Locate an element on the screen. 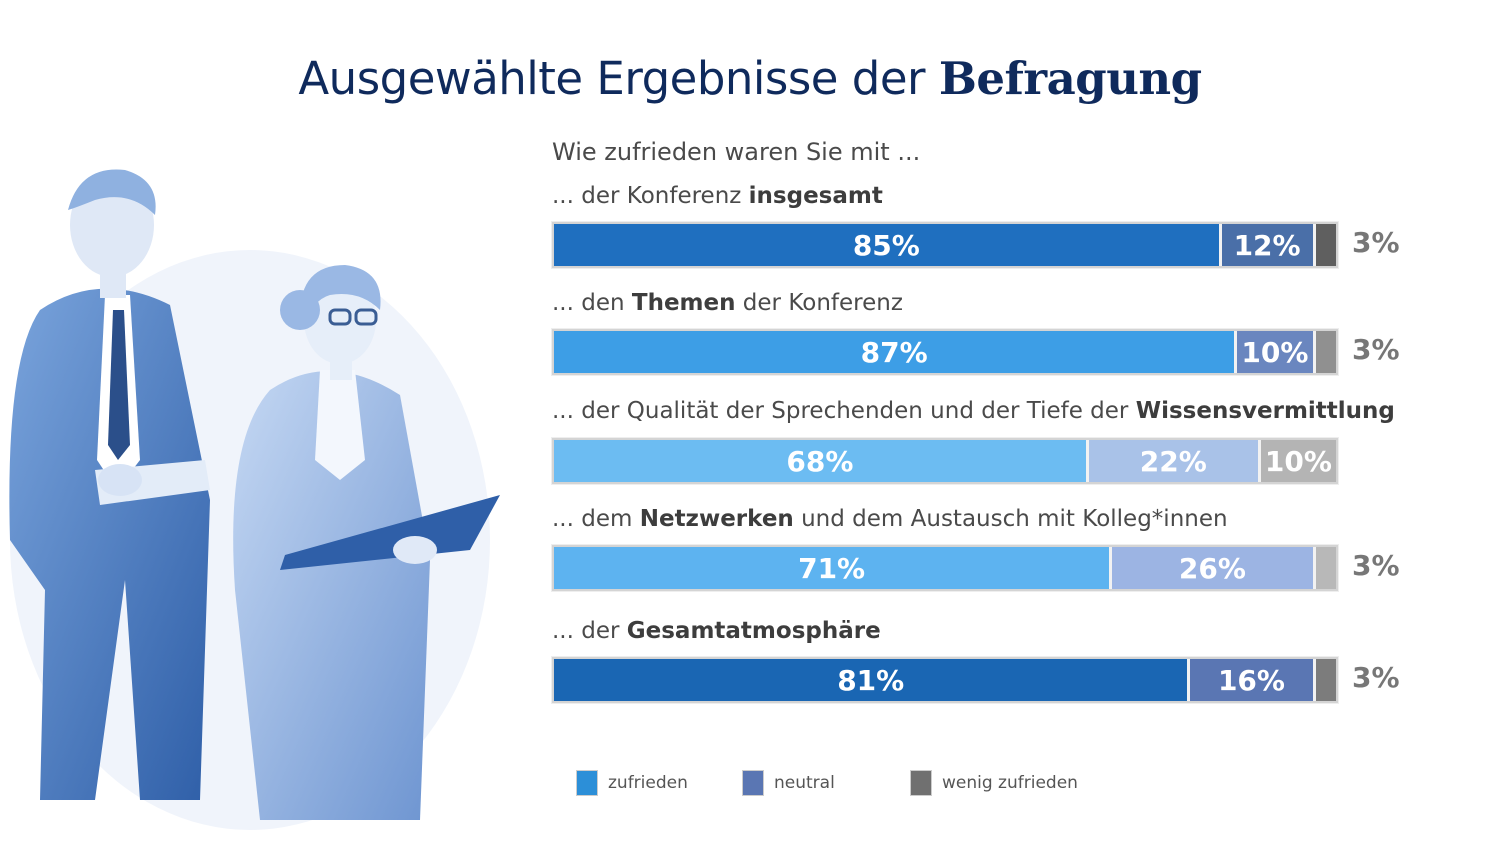 The width and height of the screenshot is (1500, 844). segment-neutral: 22% is located at coordinates (1171, 461).